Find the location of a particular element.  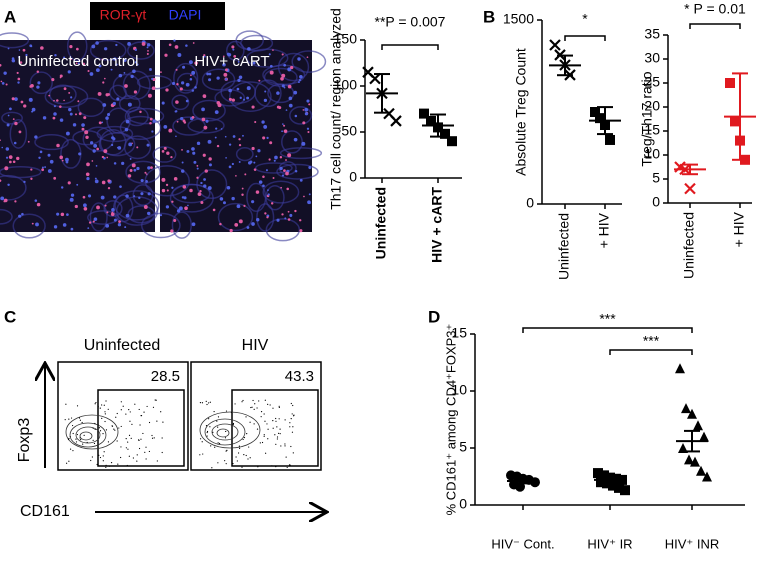

x-tick-label: HIV⁺ IR is located at coordinates (609, 543).